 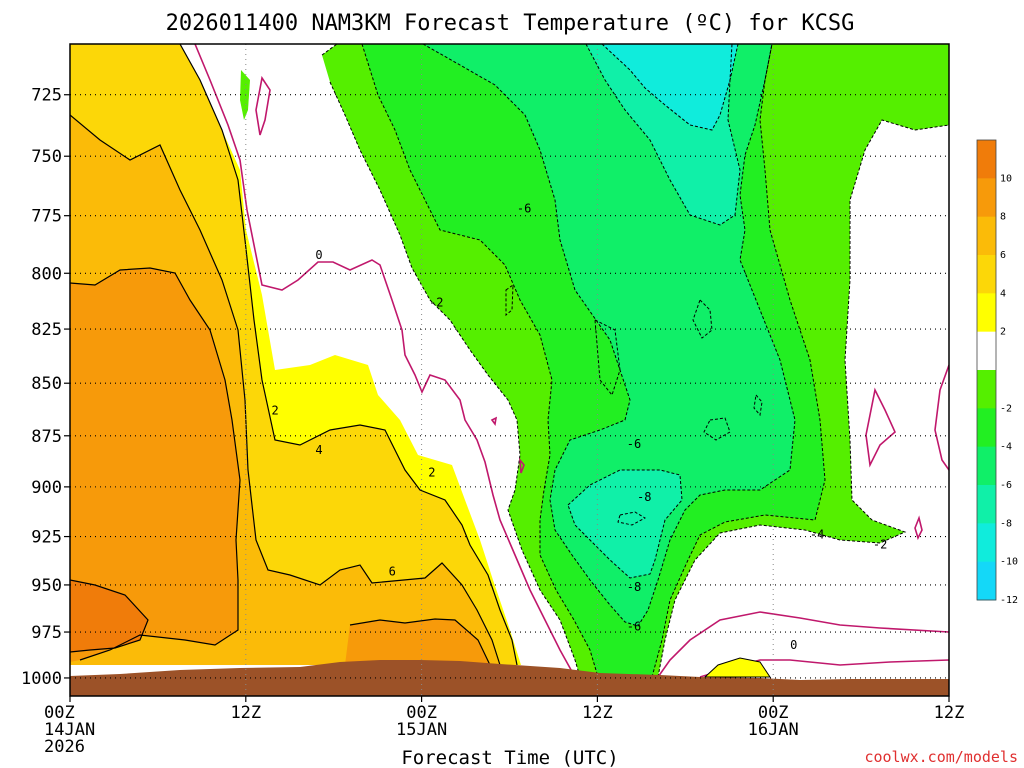 I want to click on y-tick-label: 750, so click(x=46, y=157).